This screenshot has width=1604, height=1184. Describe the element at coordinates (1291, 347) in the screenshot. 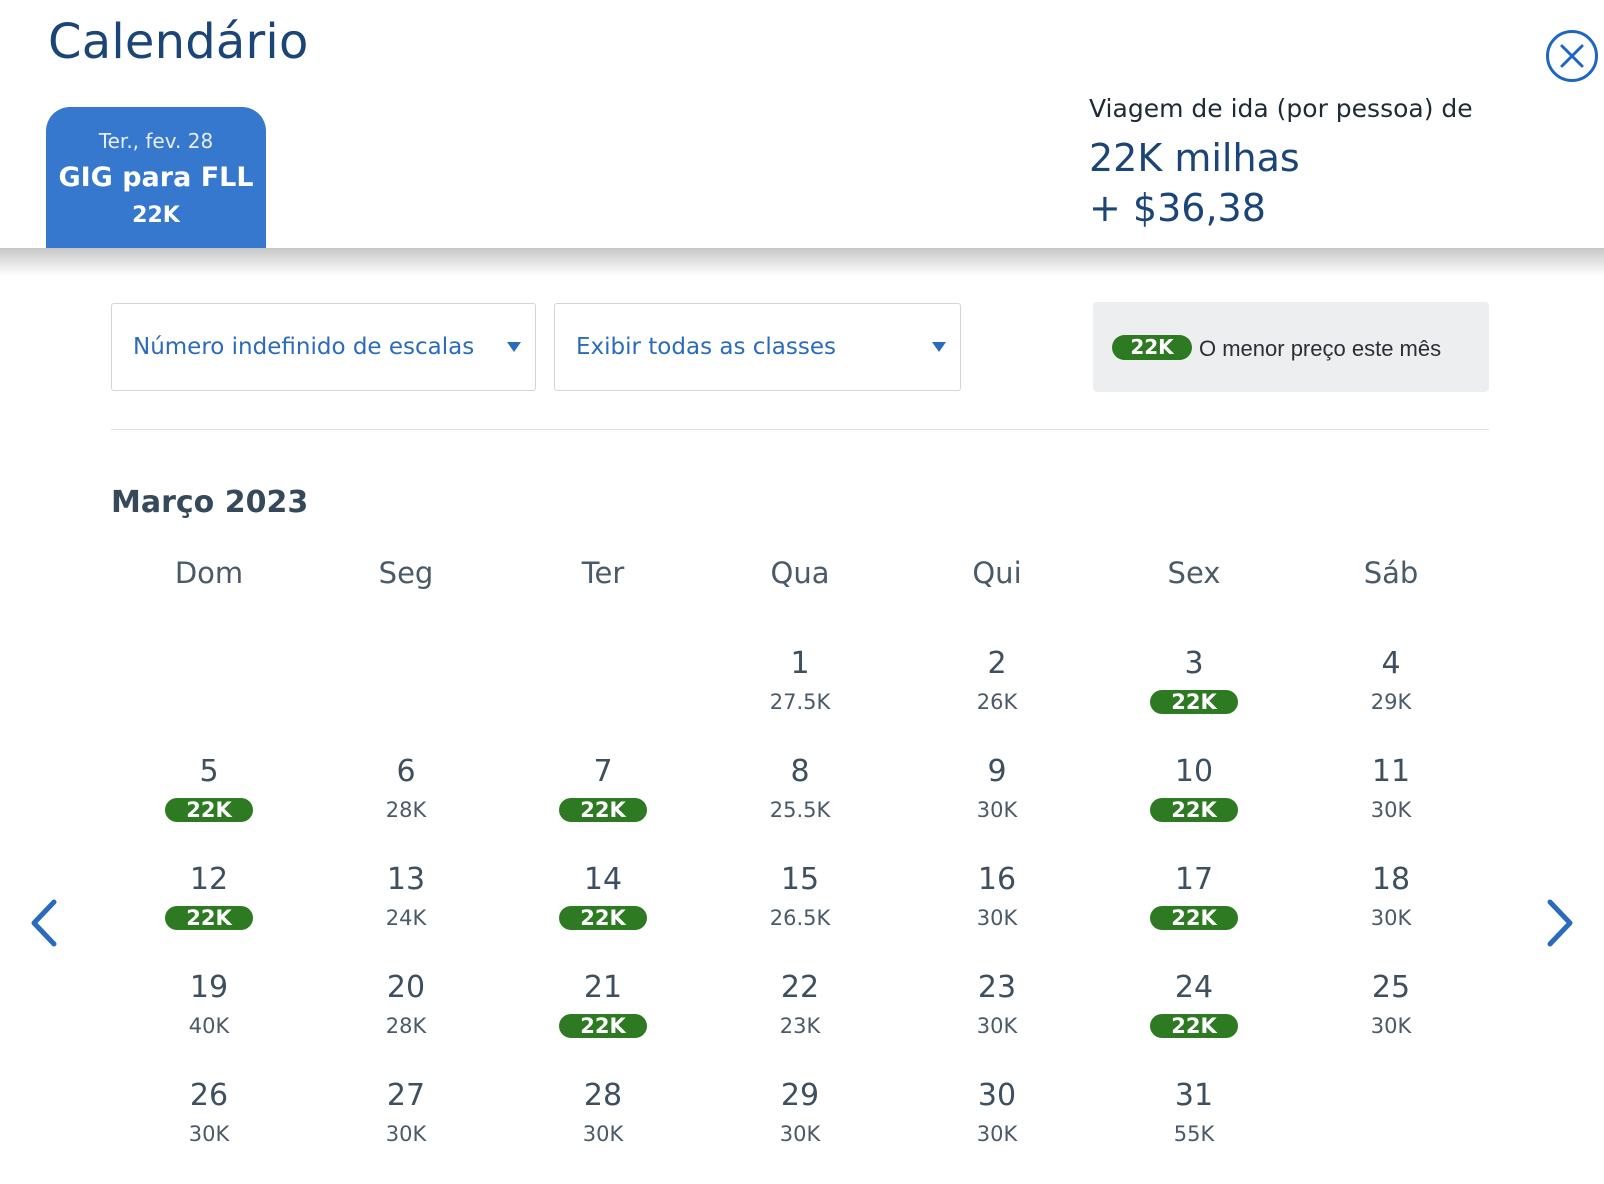

I see `lowest-price-legend: 22K O menor preço este mês` at that location.